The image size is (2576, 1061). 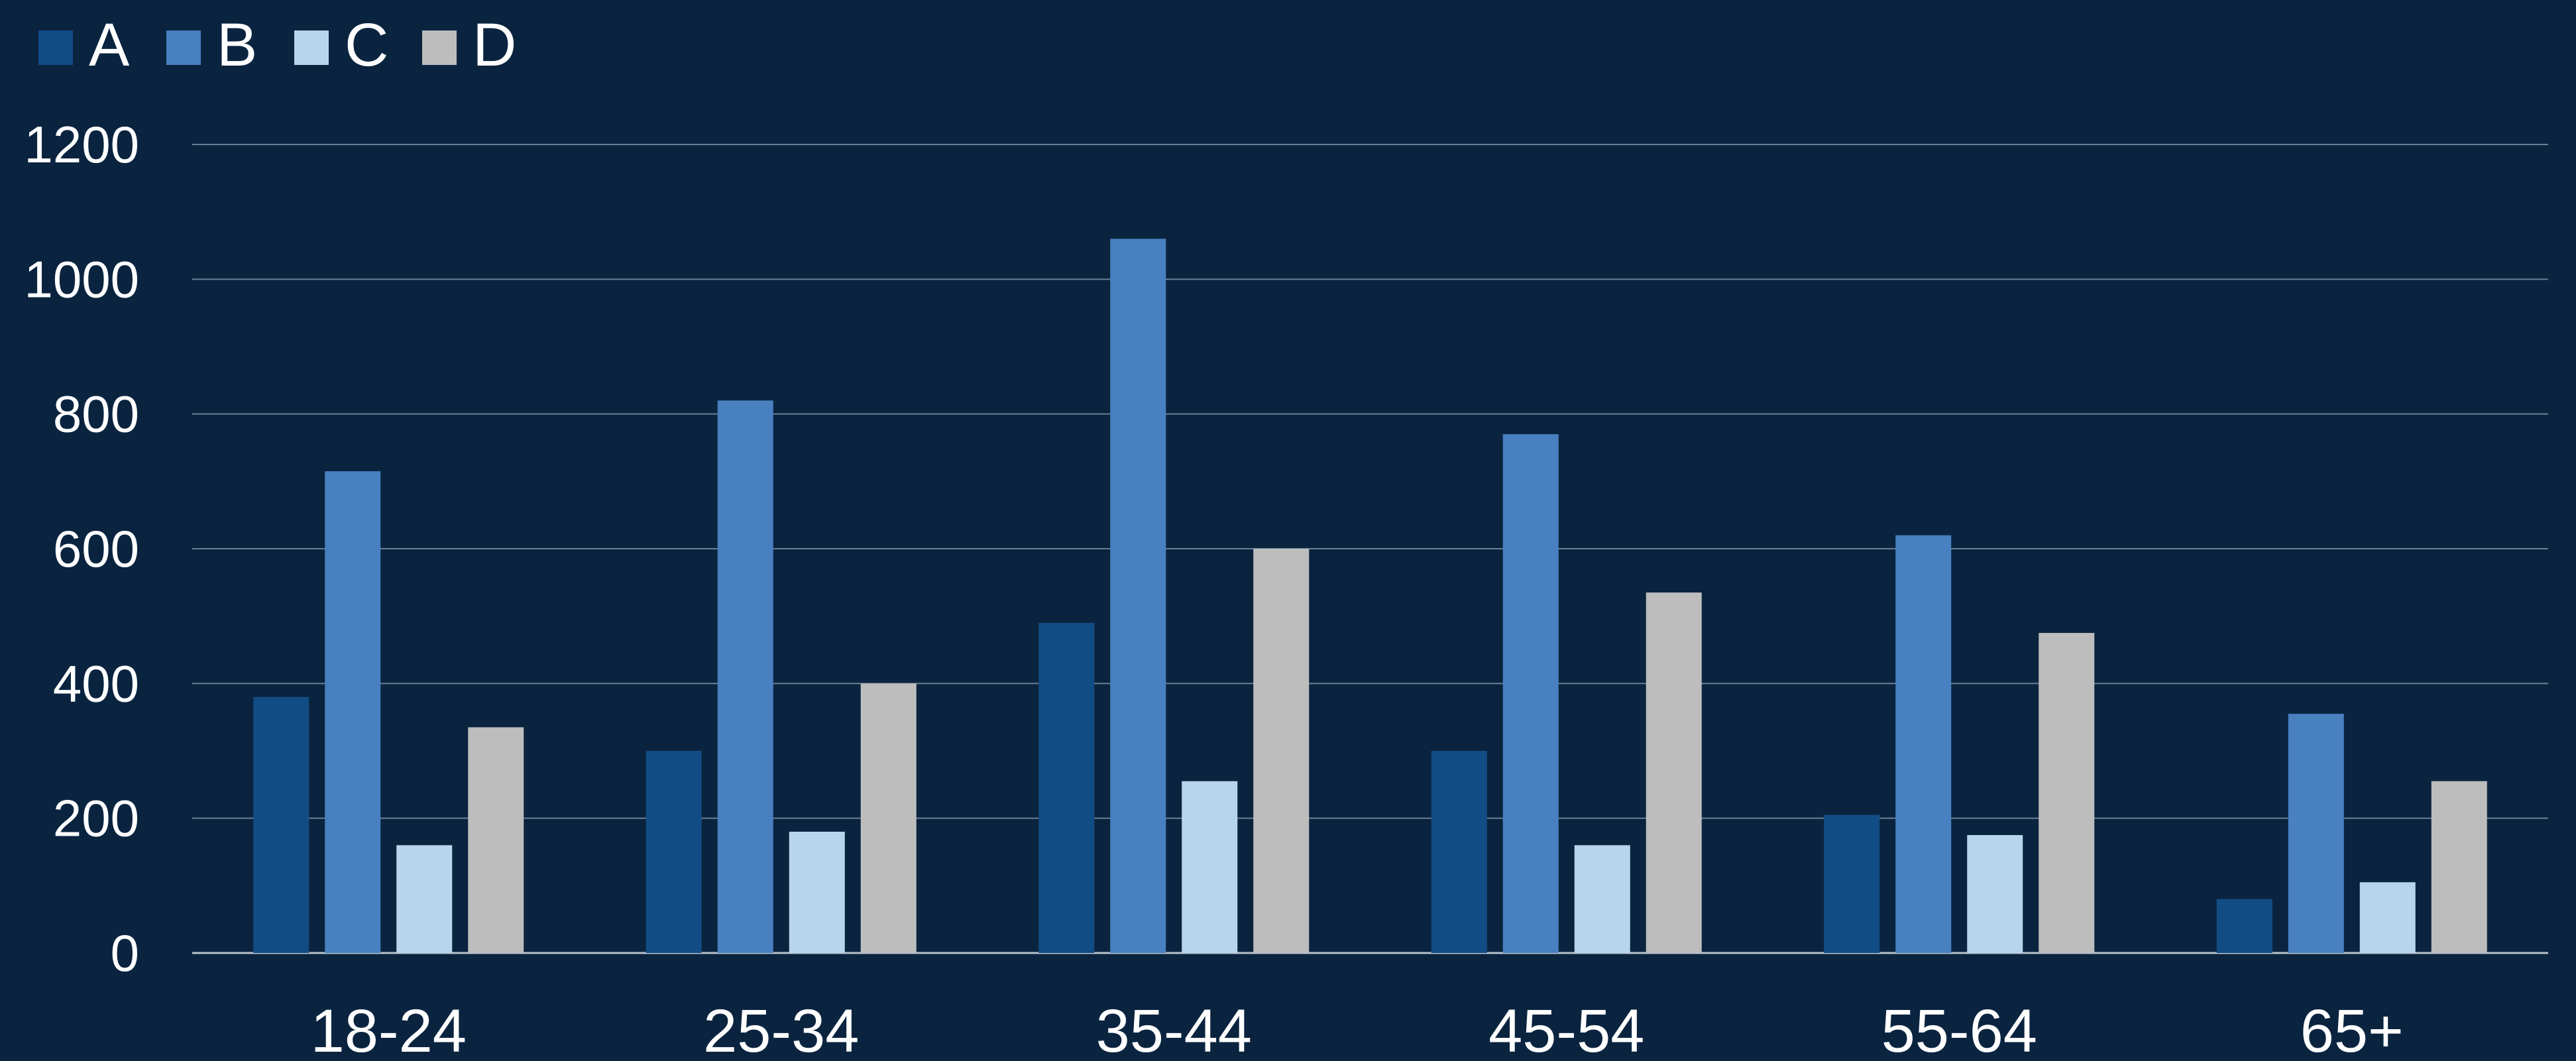 What do you see at coordinates (211, 45) in the screenshot?
I see `legend-item-b: B` at bounding box center [211, 45].